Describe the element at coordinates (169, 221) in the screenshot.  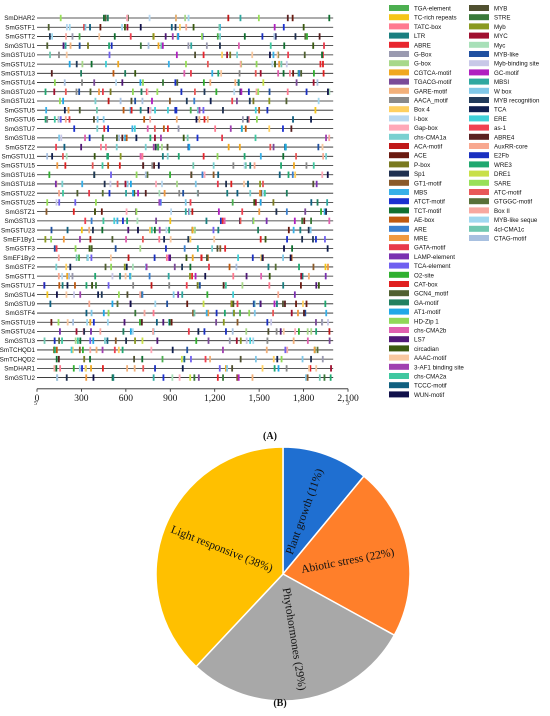
I see `gene-row: SmGSTU3` at that location.